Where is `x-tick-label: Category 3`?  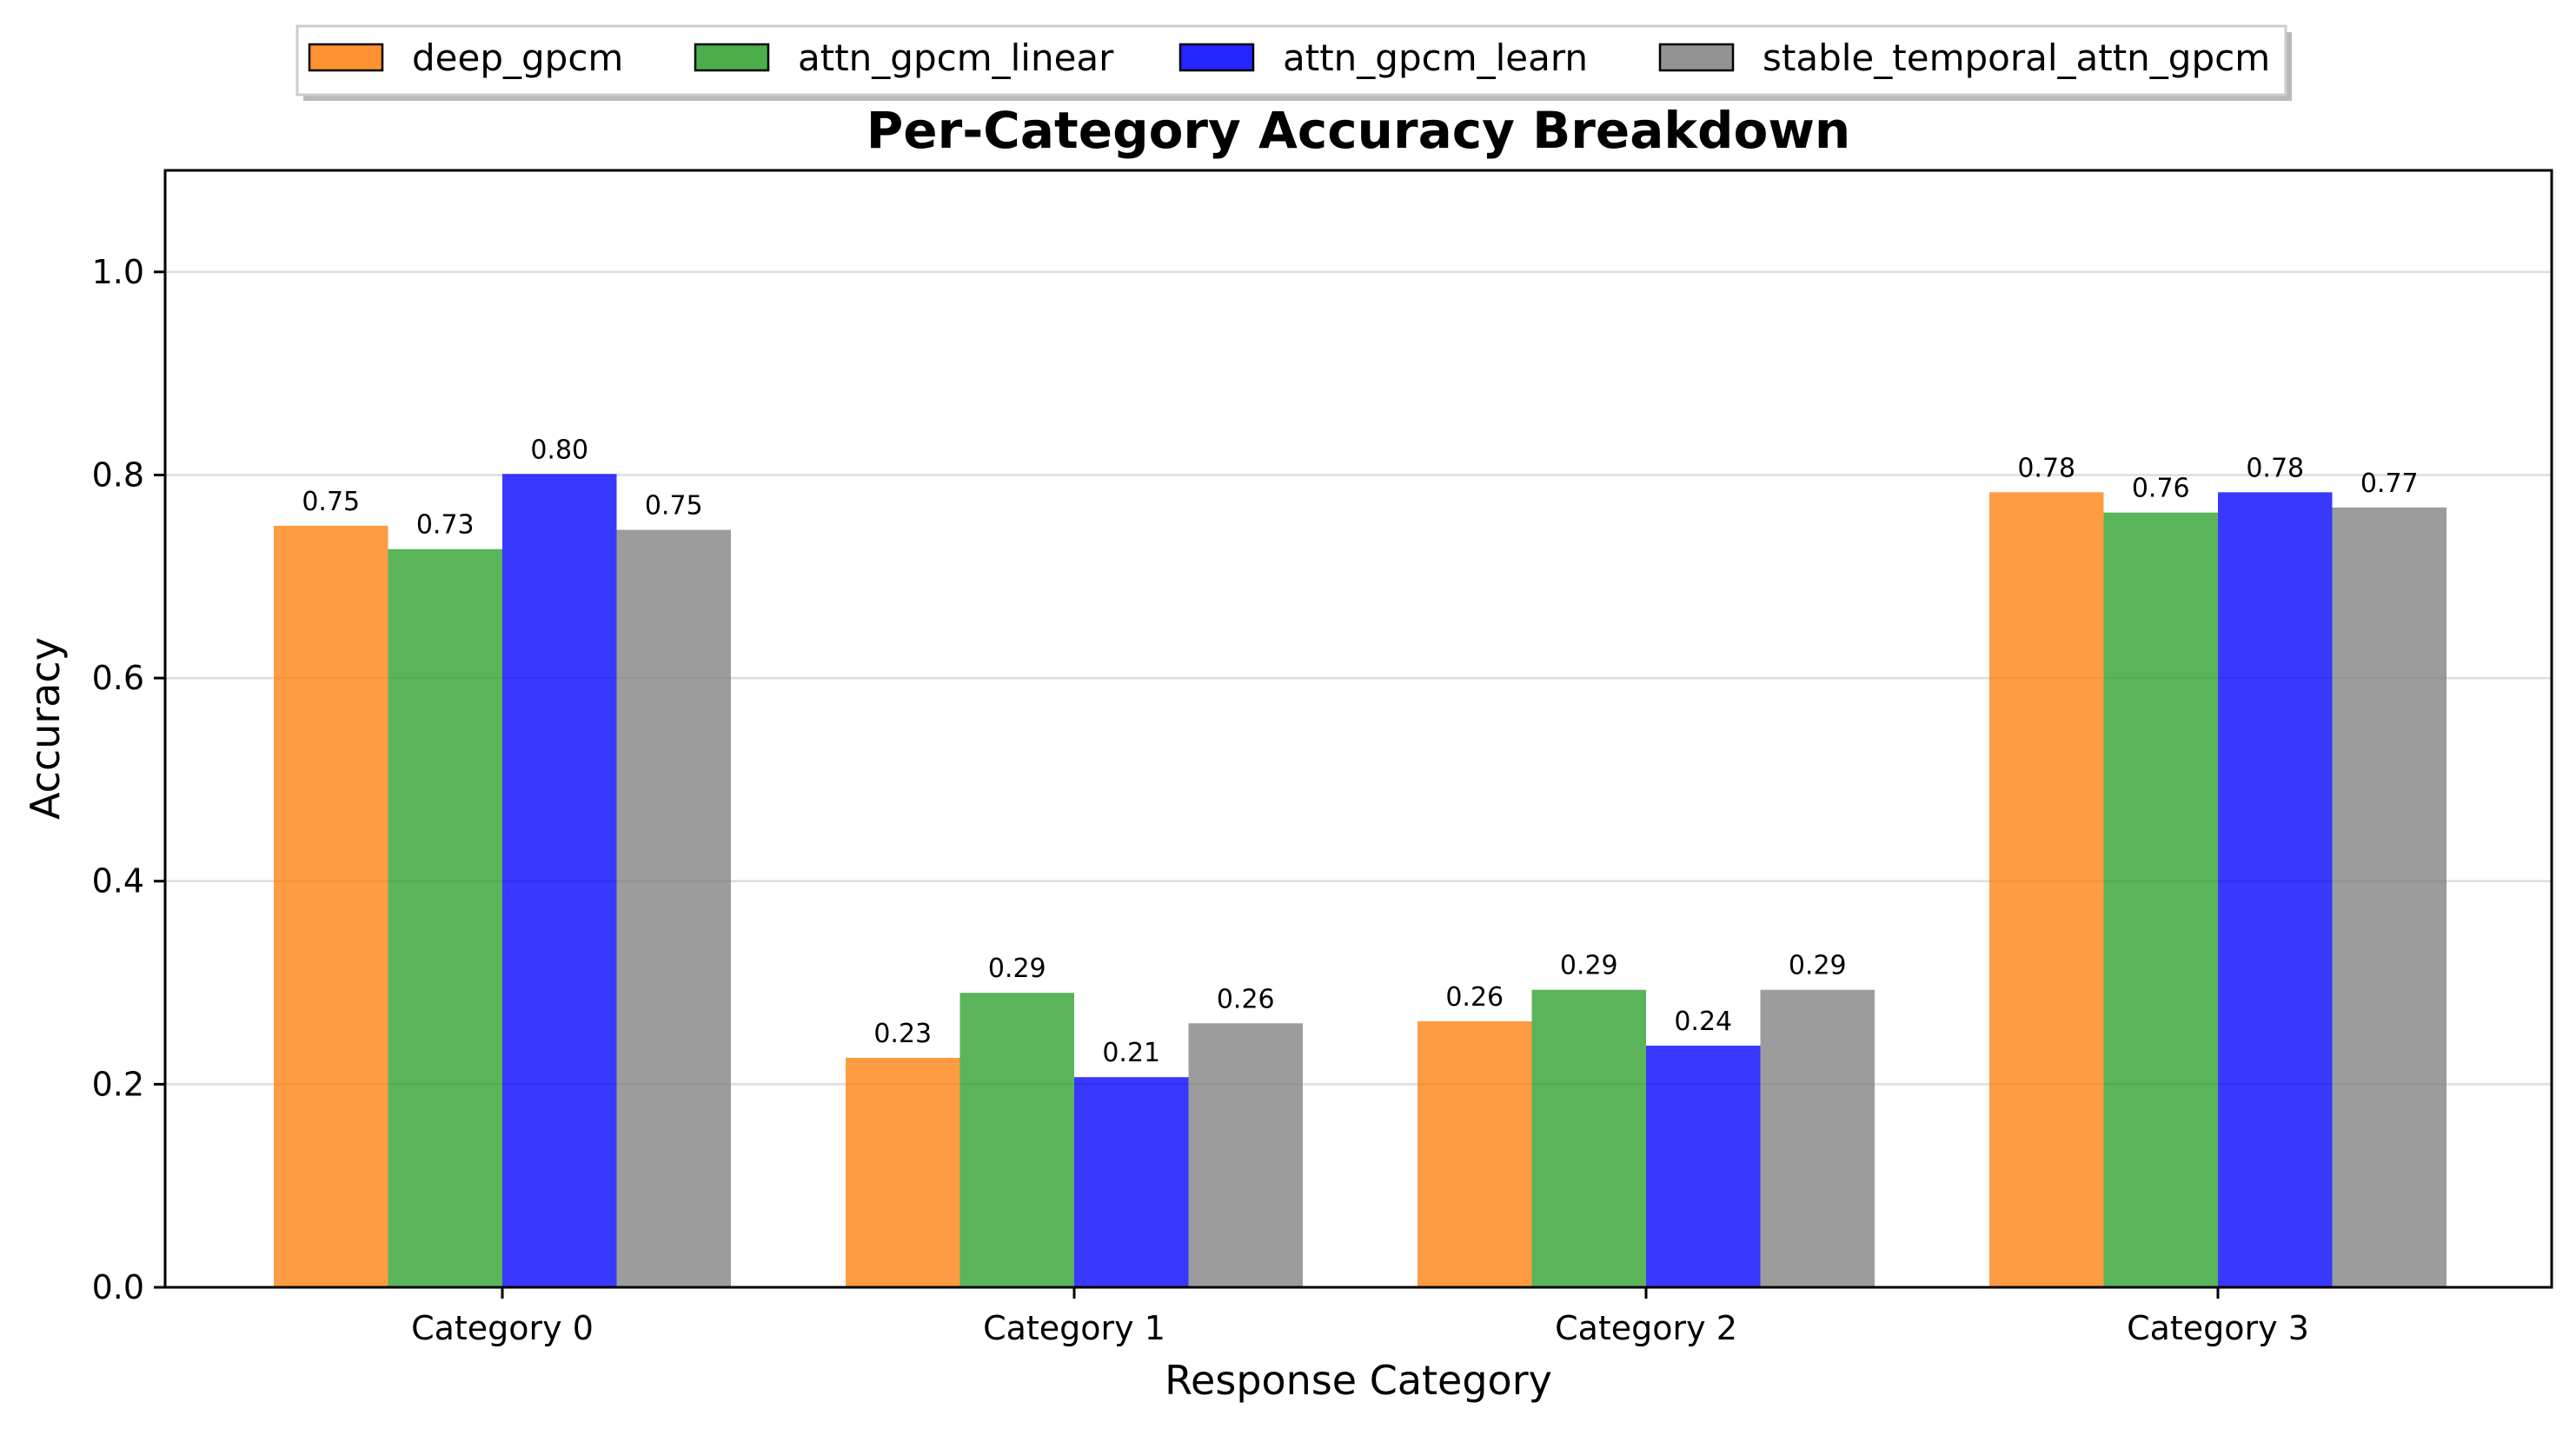 x-tick-label: Category 3 is located at coordinates (2218, 1328).